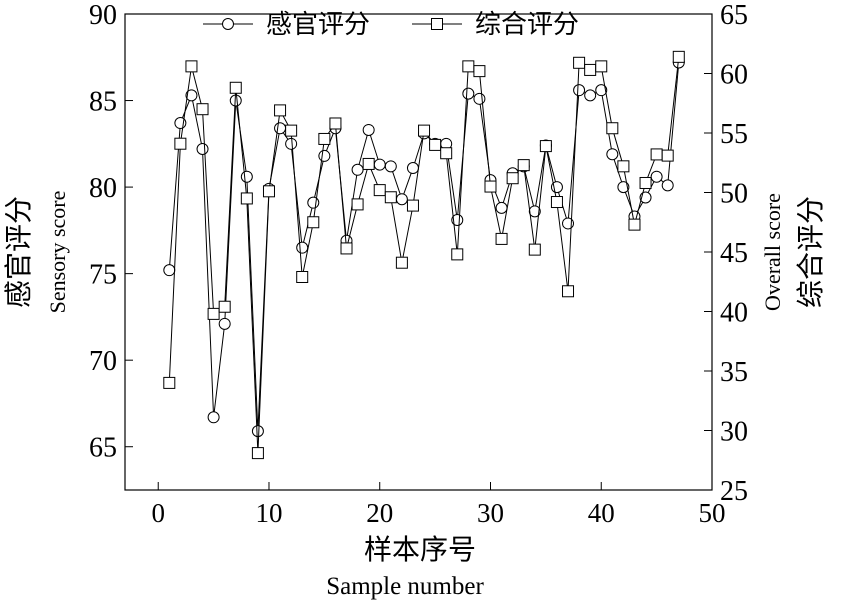 This screenshot has width=841, height=604. I want to click on legend: 感官评分 综合评分, so click(391, 24).